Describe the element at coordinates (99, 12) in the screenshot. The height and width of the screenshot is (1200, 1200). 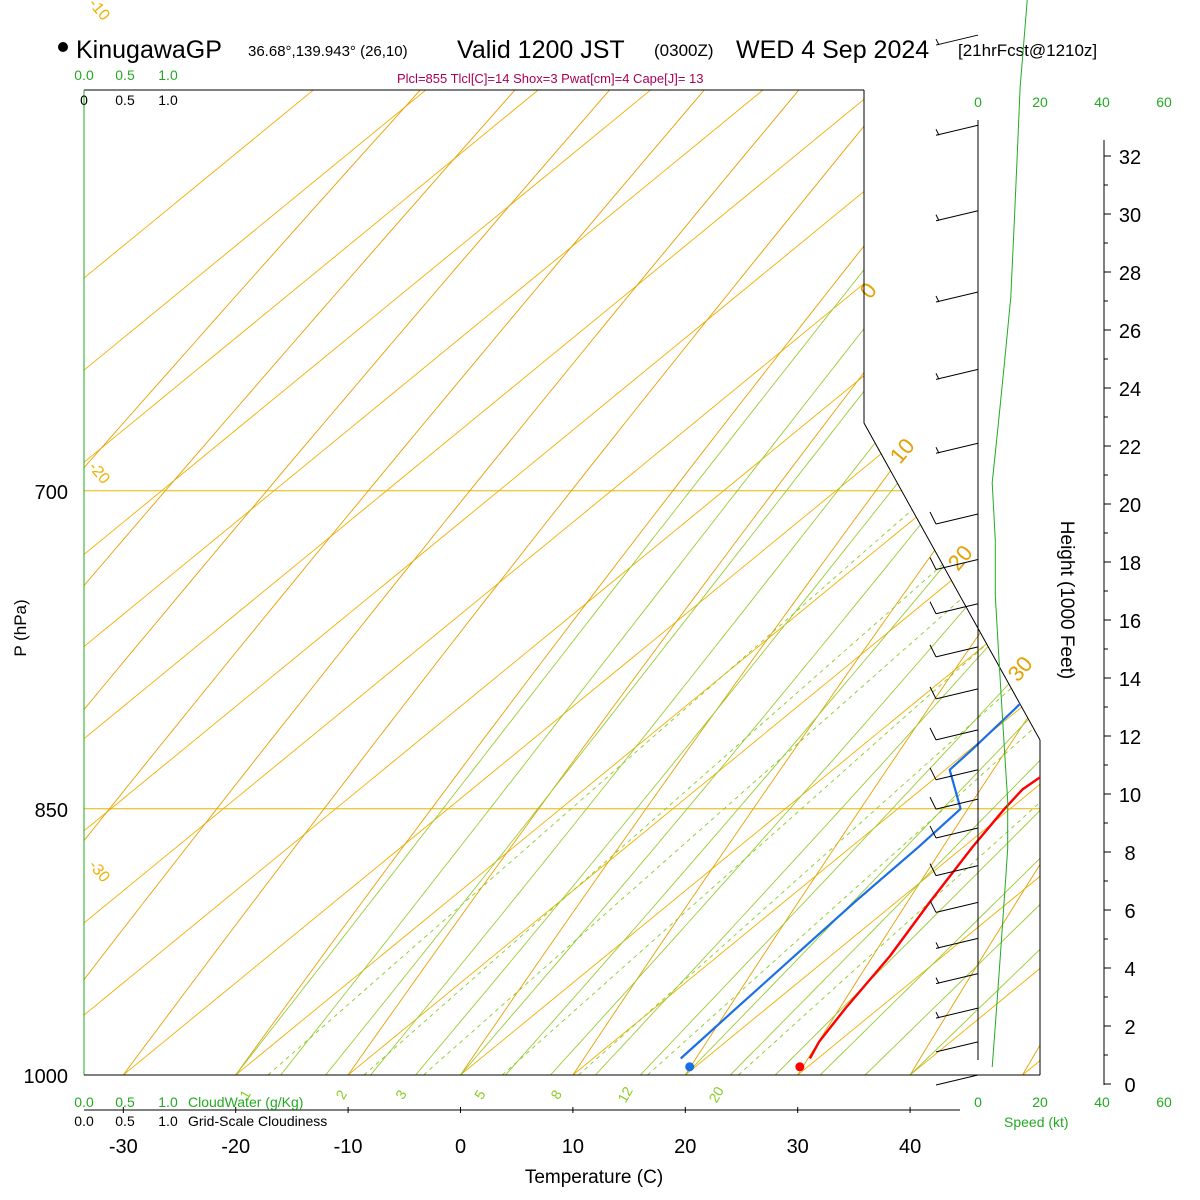
I see `isotherm-label: -10` at that location.